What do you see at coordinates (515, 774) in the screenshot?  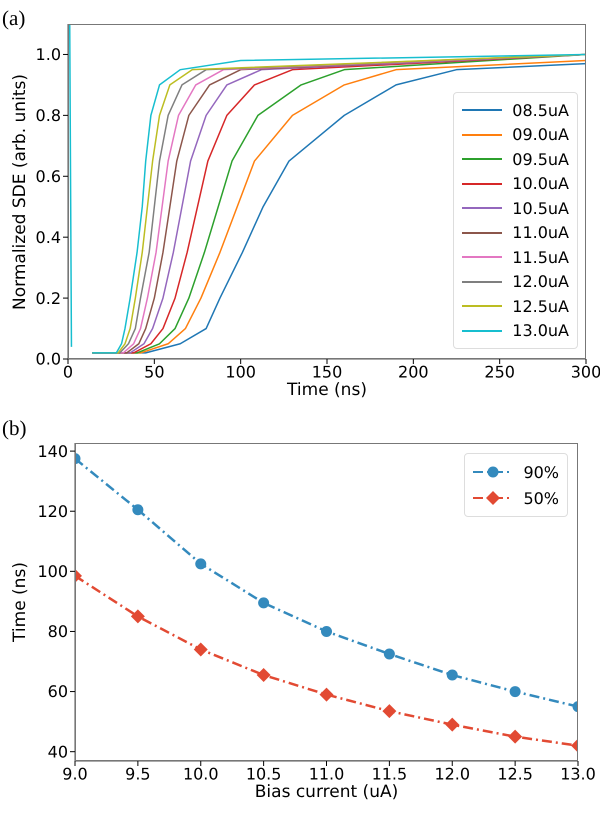 I see `x-tick-label: 12.5` at bounding box center [515, 774].